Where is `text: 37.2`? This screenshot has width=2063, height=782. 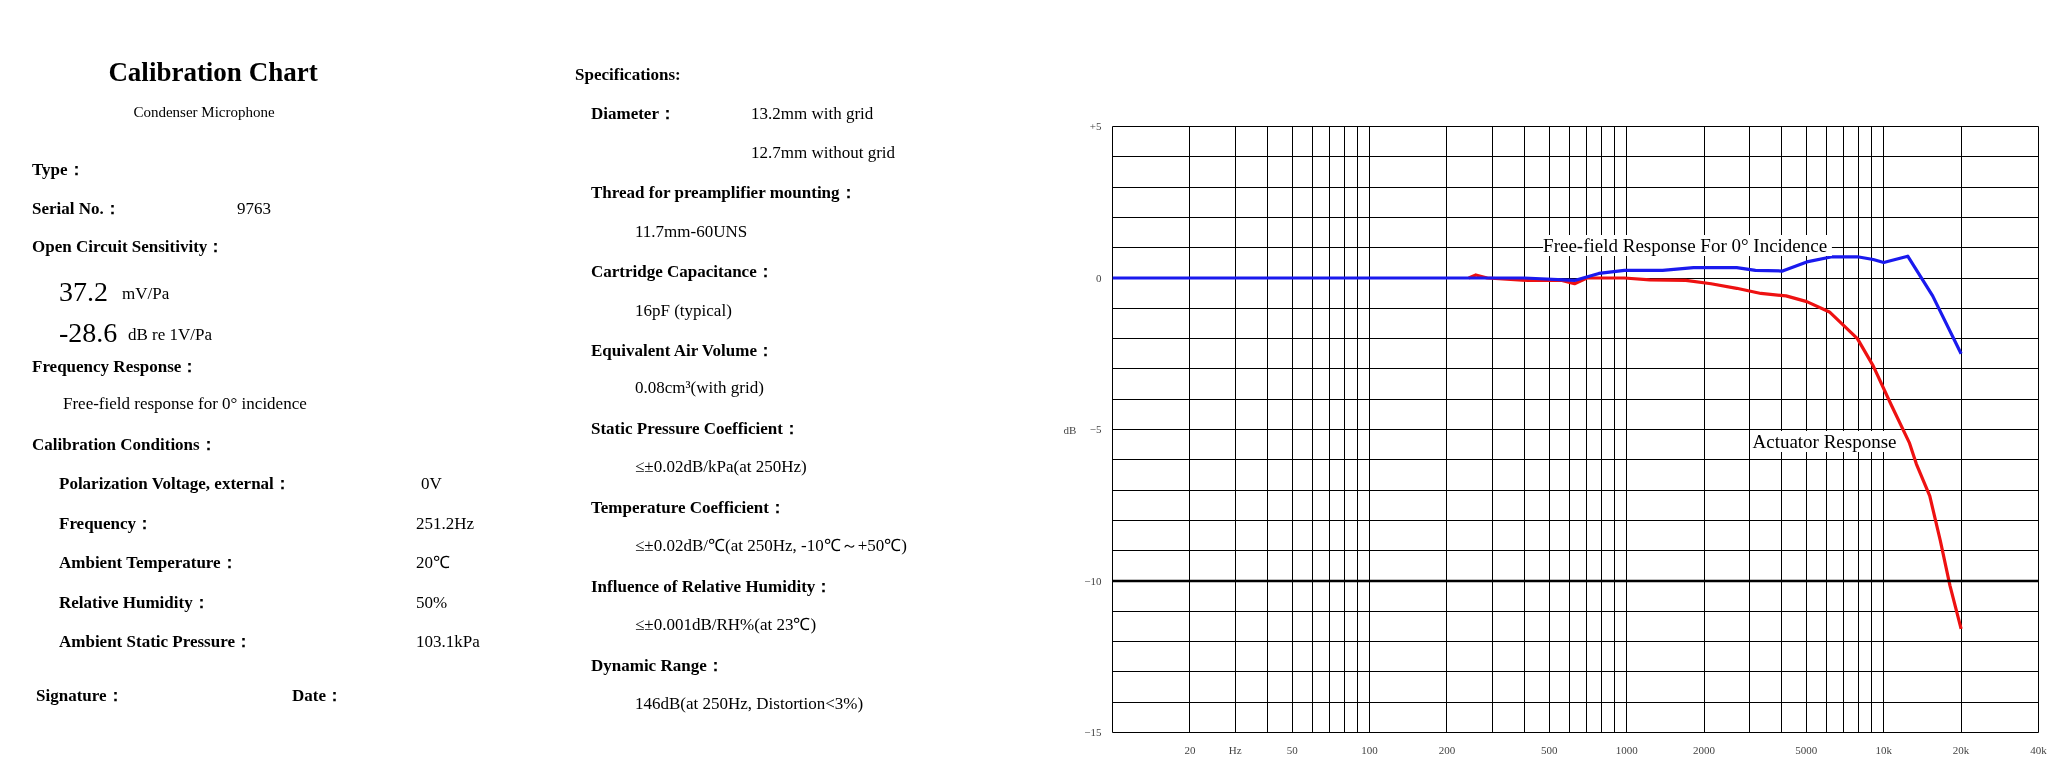 text: 37.2 is located at coordinates (83, 292).